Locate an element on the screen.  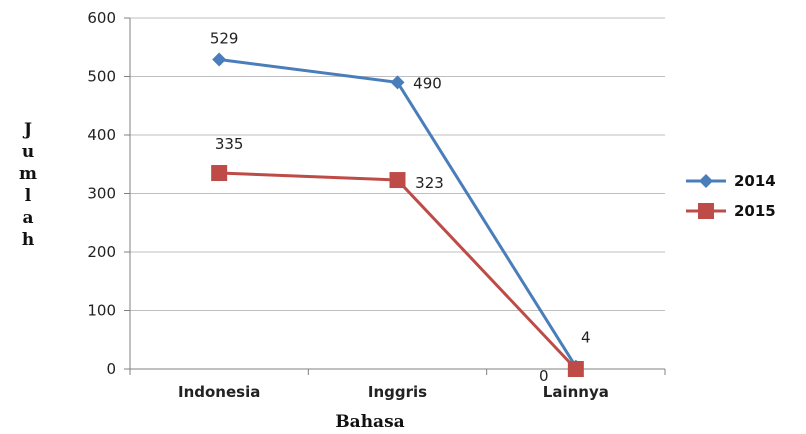
legend-label: 2015 is located at coordinates (755, 211).